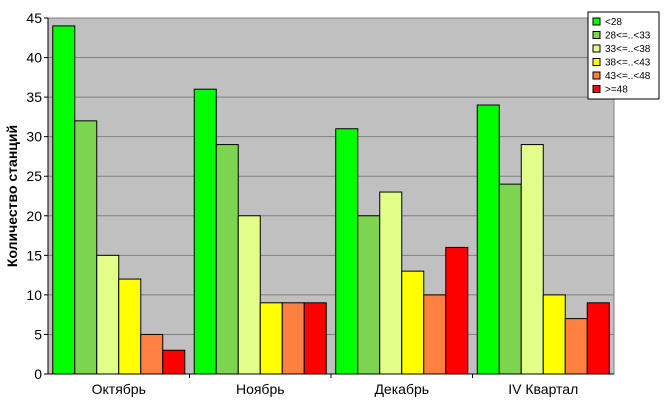 The image size is (667, 415). I want to click on y-tick-label: 5, so click(38, 334).